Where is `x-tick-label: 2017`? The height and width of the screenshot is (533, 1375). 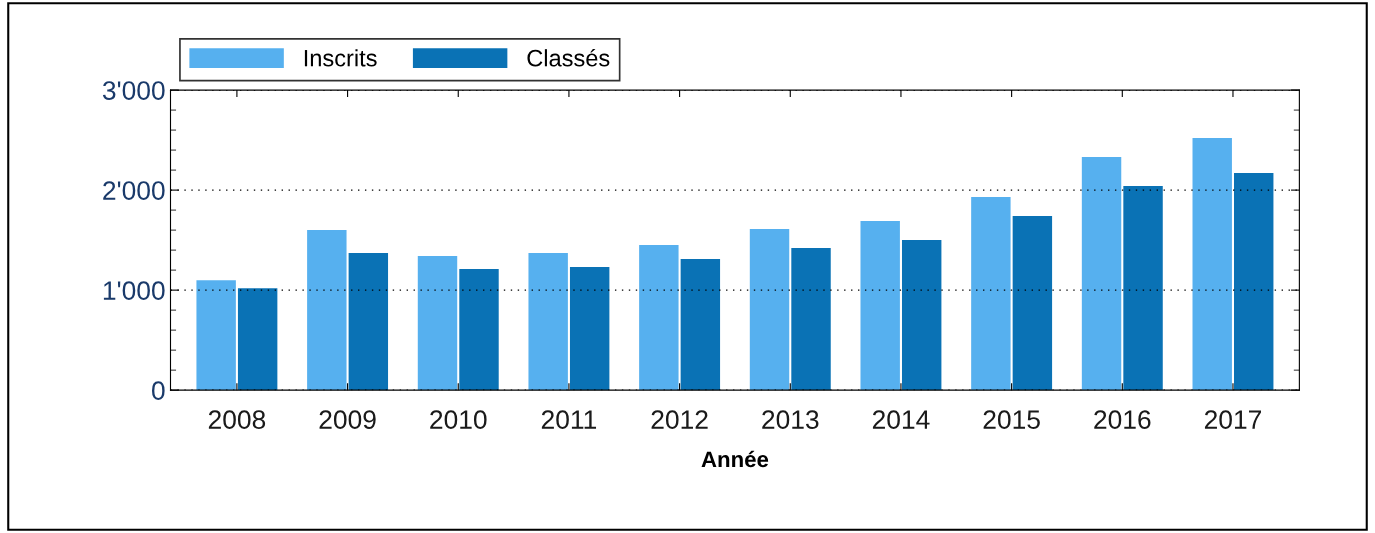
x-tick-label: 2017 is located at coordinates (1232, 419).